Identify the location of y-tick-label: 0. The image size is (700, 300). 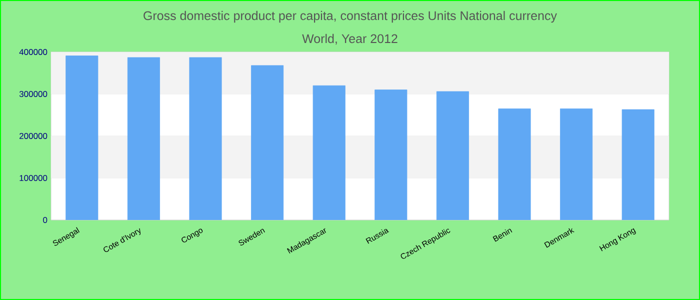
(45, 220).